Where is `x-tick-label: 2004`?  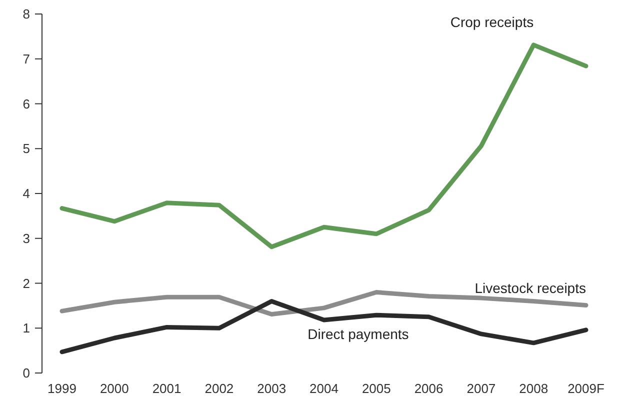 x-tick-label: 2004 is located at coordinates (324, 388).